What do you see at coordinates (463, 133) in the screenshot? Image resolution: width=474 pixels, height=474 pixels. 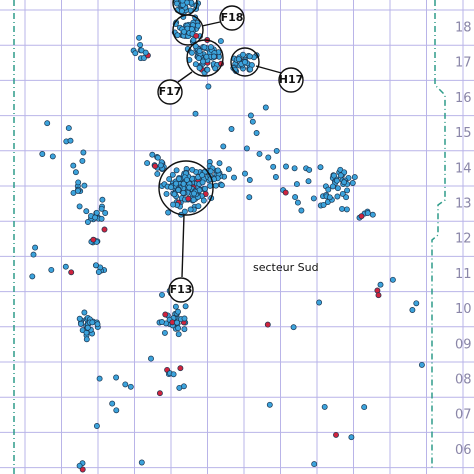 I see `grid-label: 15` at bounding box center [463, 133].